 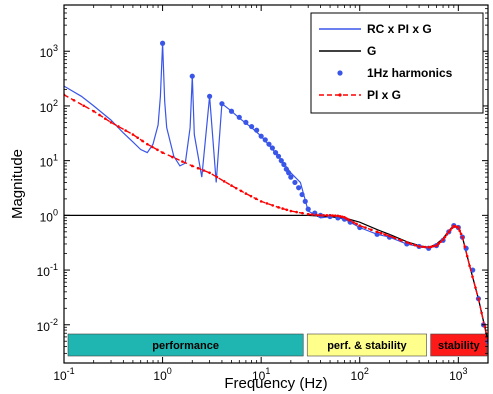 I want to click on x-tick-label: 10³, so click(x=458, y=374).